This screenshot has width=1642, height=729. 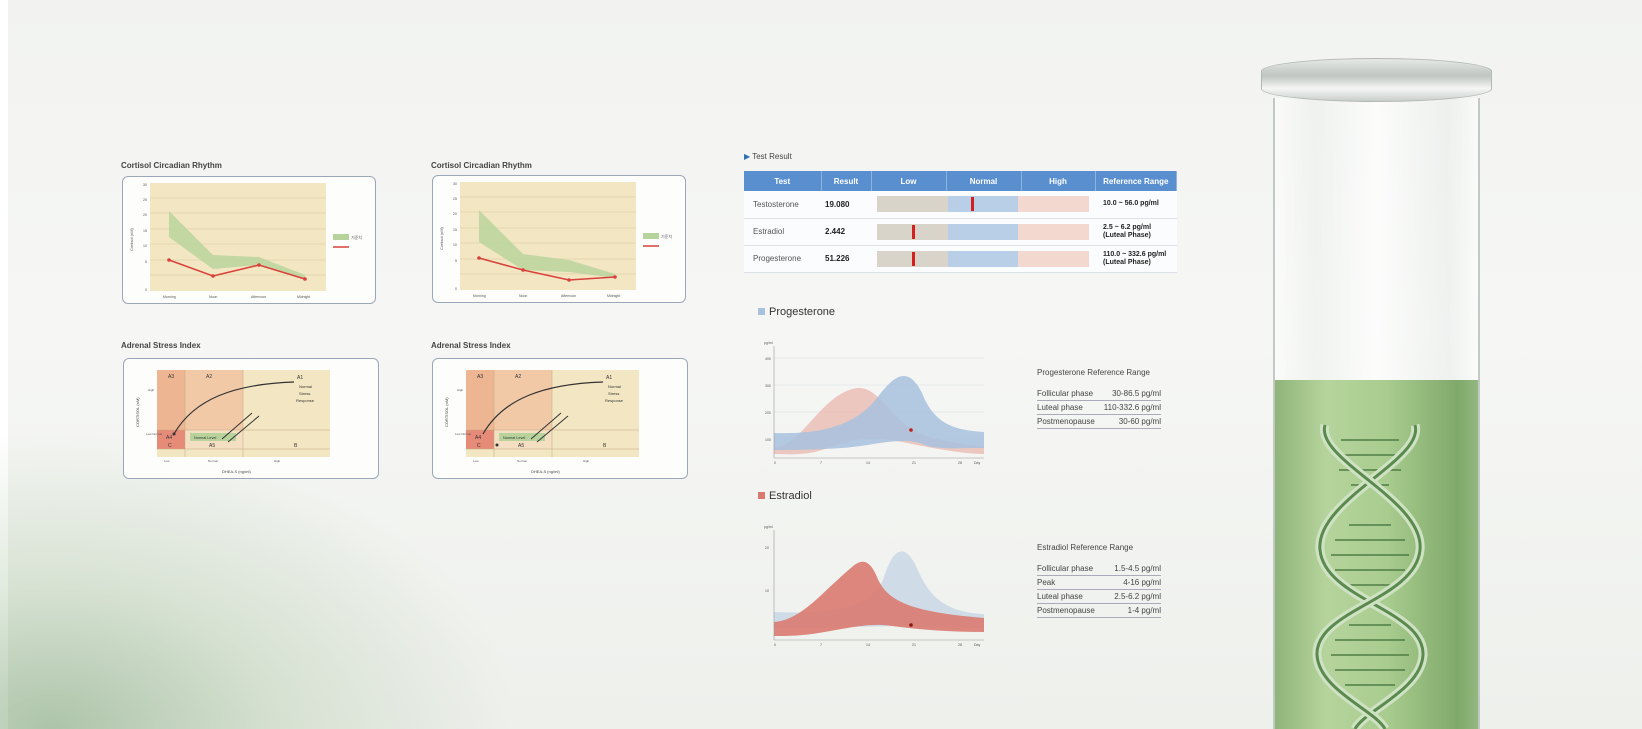 I want to click on stress-curve, so click(x=234, y=408).